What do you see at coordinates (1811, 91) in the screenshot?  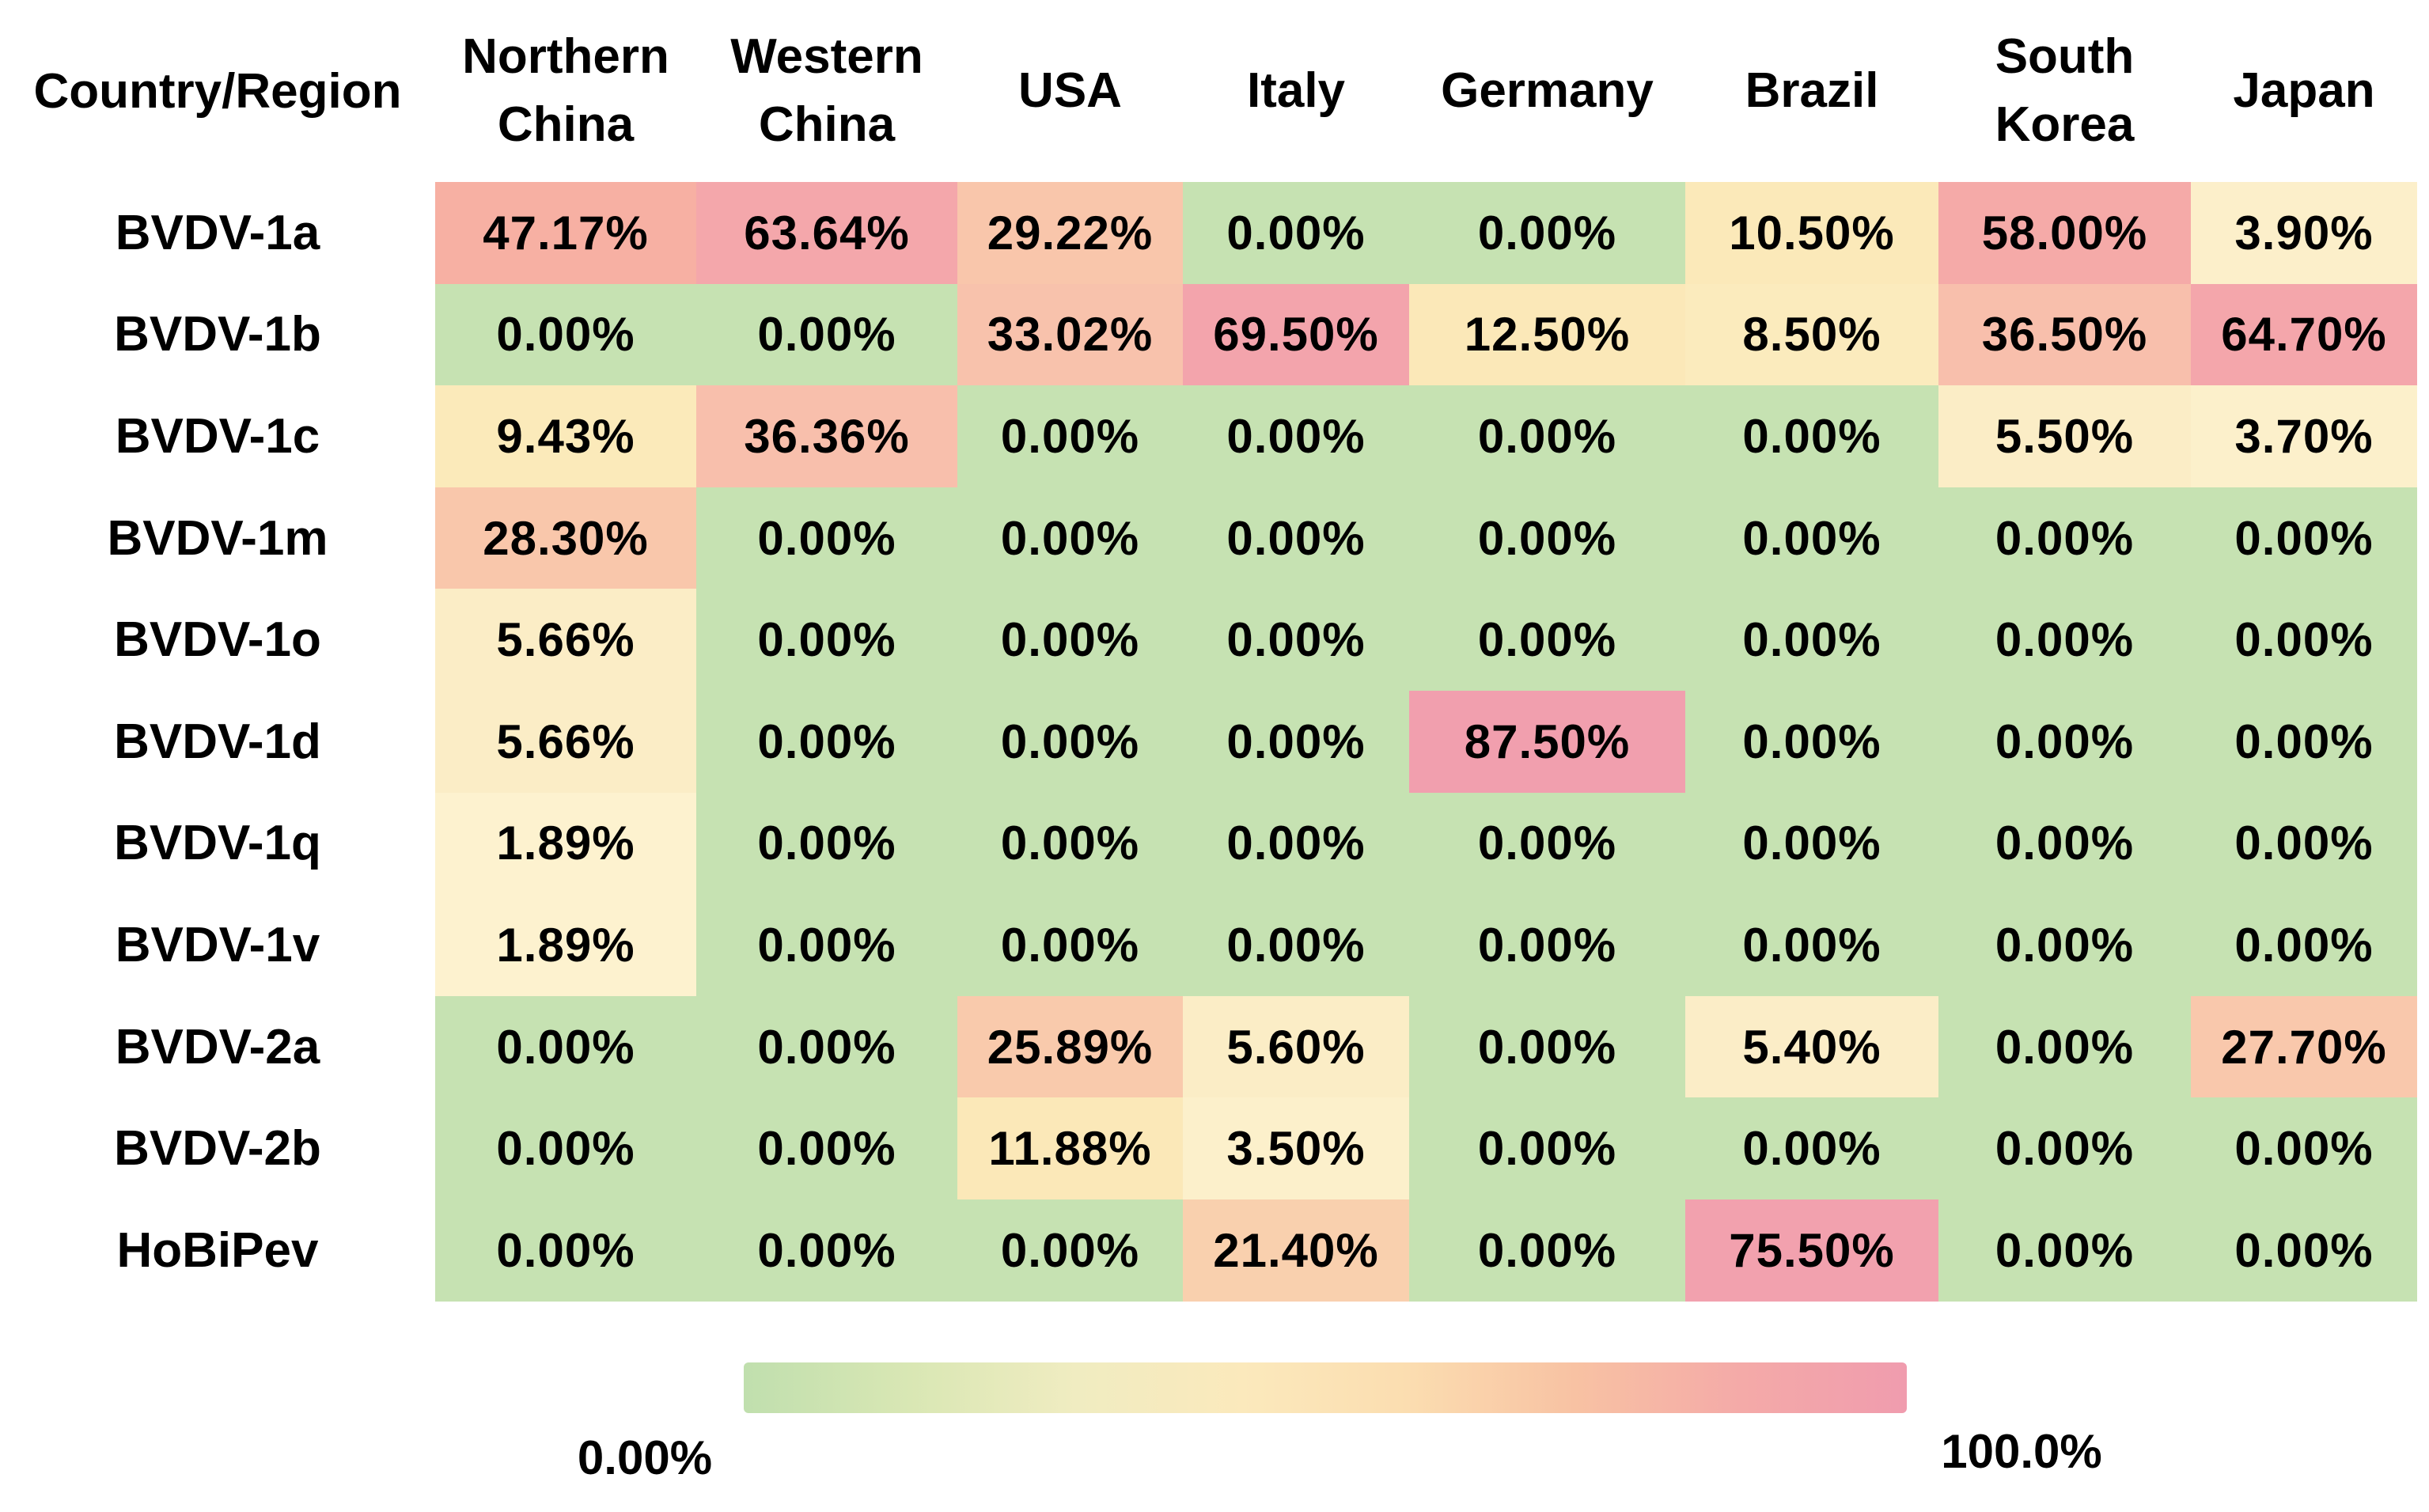 I see `column-header: Brazil` at bounding box center [1811, 91].